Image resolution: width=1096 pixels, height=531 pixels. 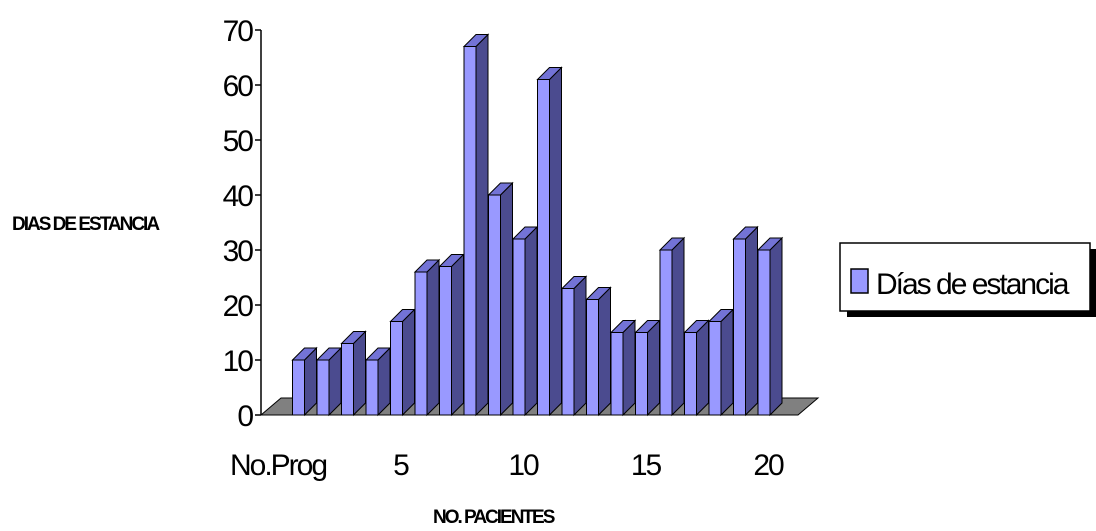 I want to click on legend-label: Días de estancia, so click(x=973, y=284).